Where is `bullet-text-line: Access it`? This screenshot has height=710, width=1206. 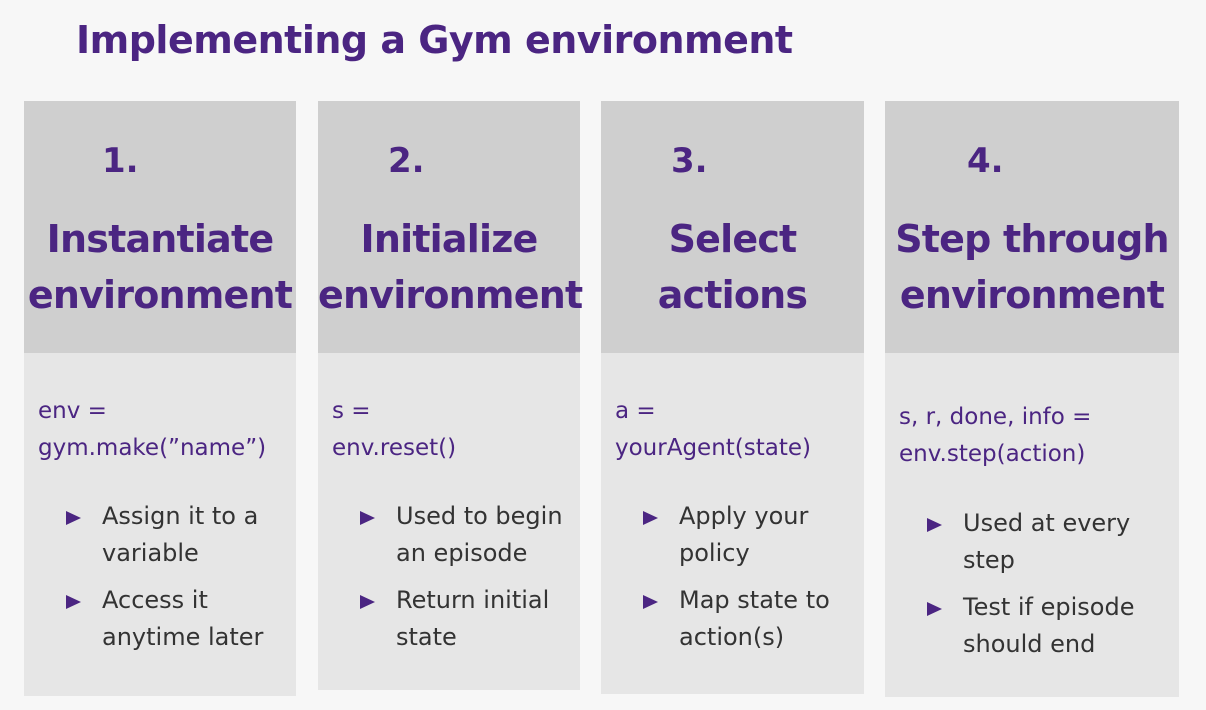 bullet-text-line: Access it is located at coordinates (155, 600).